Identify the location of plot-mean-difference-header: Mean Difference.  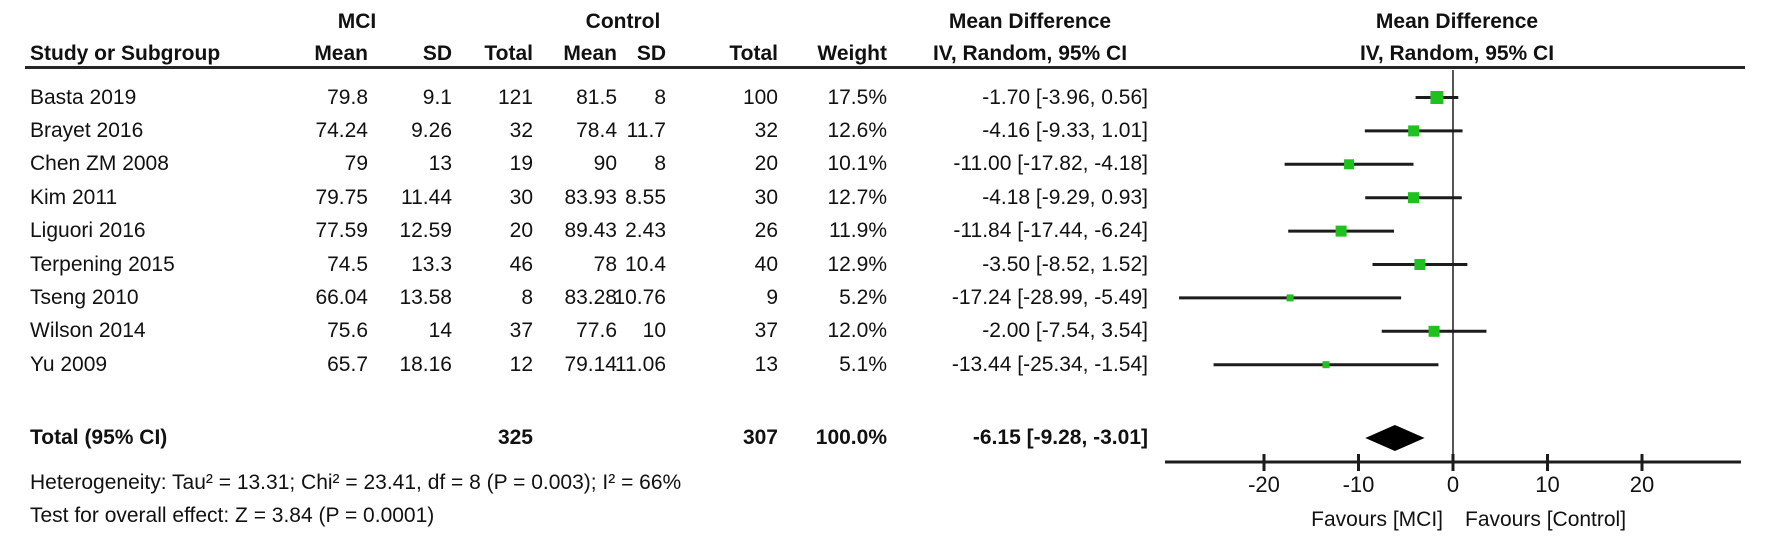
(1457, 21).